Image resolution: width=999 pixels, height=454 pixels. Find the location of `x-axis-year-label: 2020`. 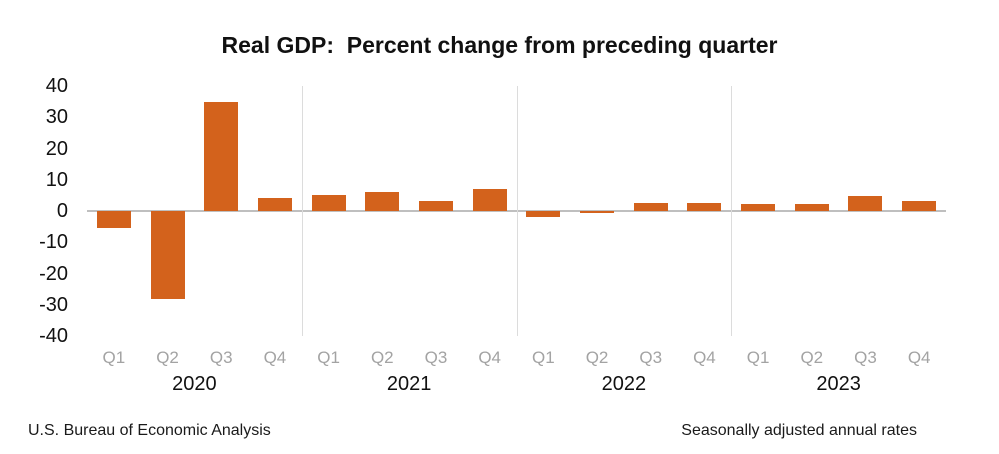

x-axis-year-label: 2020 is located at coordinates (194, 384).